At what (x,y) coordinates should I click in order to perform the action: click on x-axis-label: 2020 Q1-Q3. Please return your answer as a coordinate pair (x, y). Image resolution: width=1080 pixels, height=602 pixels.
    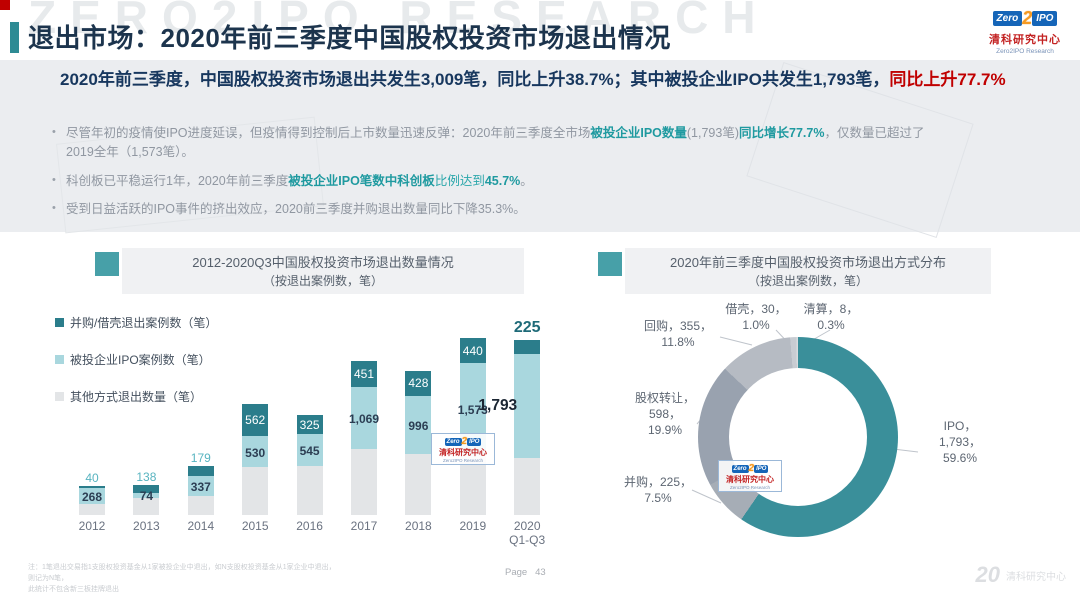
    Looking at the image, I should click on (527, 533).